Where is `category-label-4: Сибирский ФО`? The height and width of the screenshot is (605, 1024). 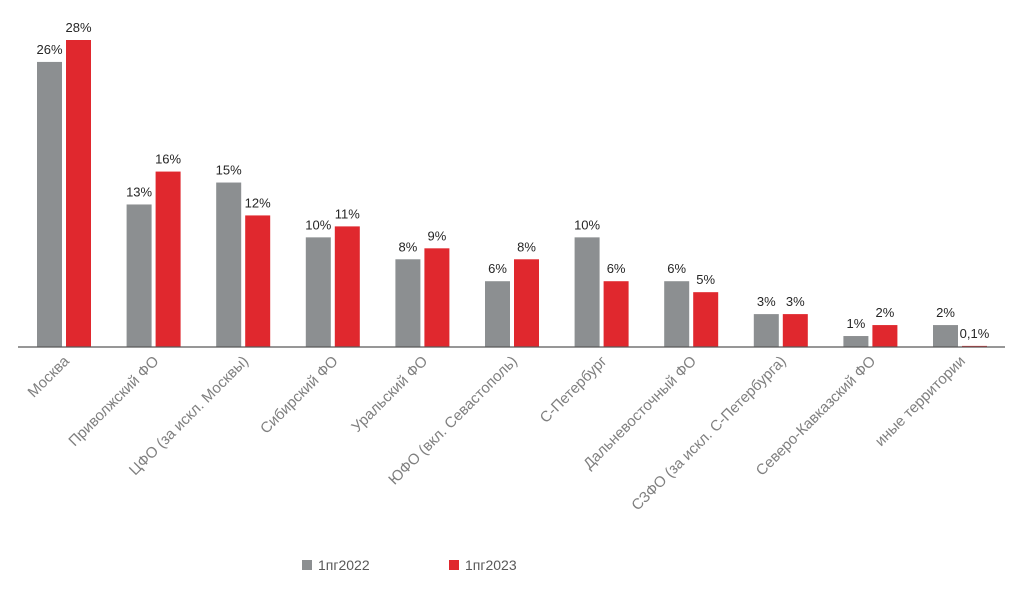
category-label-4: Сибирский ФО is located at coordinates (299, 395).